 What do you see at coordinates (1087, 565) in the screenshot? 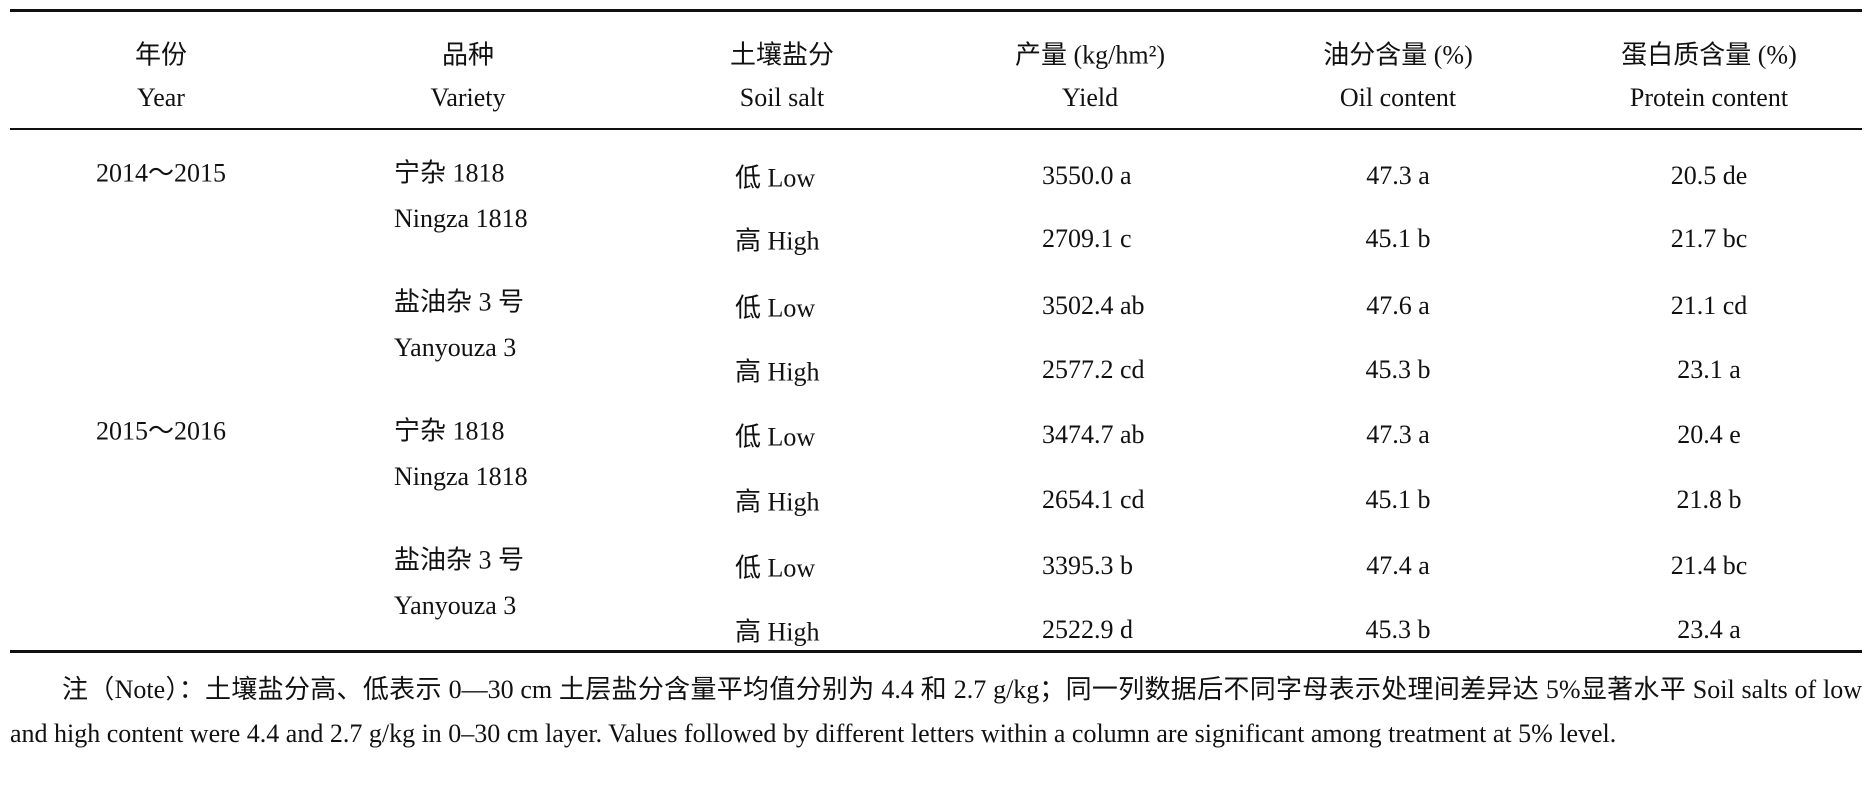
I see `yield-value: 3395.3 b` at bounding box center [1087, 565].